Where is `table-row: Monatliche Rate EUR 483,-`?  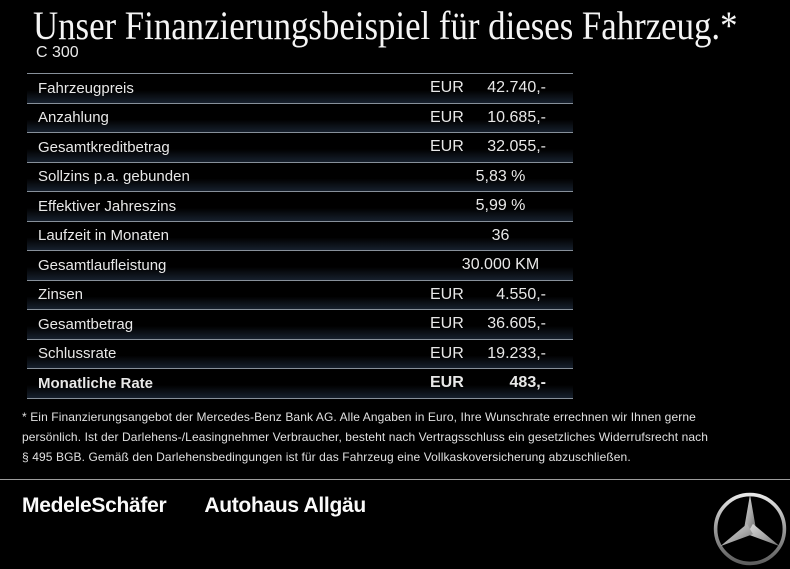 table-row: Monatliche Rate EUR 483,- is located at coordinates (300, 383).